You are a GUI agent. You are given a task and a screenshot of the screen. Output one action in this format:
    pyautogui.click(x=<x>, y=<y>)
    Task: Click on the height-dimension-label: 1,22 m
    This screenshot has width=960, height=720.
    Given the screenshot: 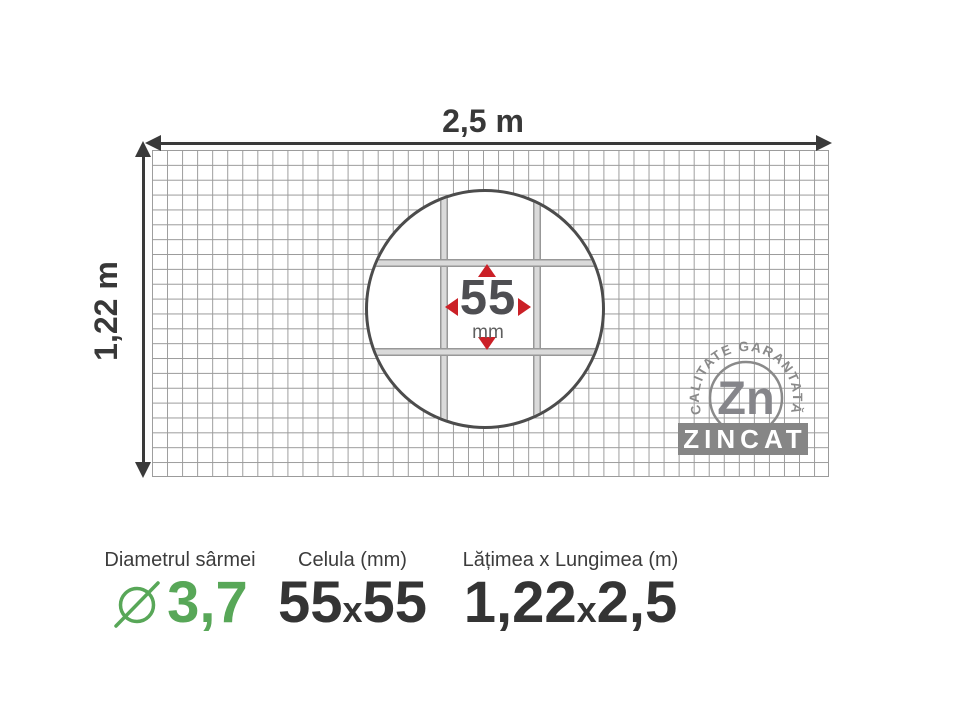 What is the action you would take?
    pyautogui.click(x=106, y=311)
    